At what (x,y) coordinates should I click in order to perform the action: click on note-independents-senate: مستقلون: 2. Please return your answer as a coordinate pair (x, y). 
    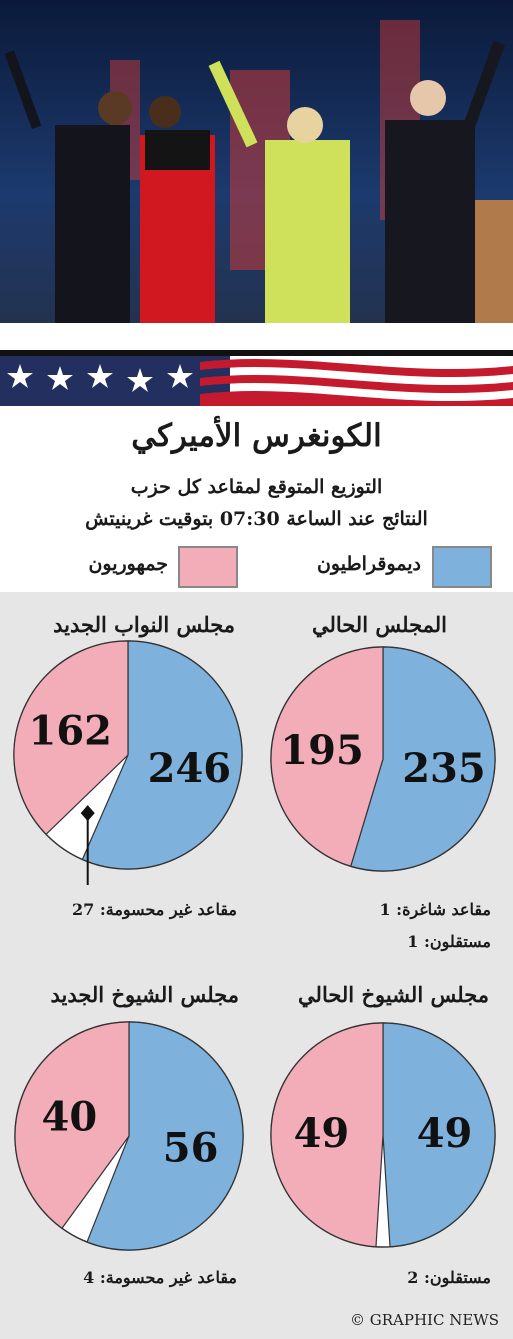
    Looking at the image, I should click on (449, 1277).